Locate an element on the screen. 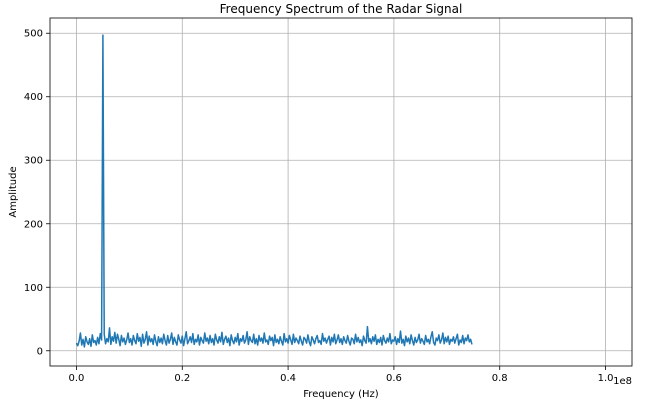  y-tick-label: 100 is located at coordinates (33, 288).